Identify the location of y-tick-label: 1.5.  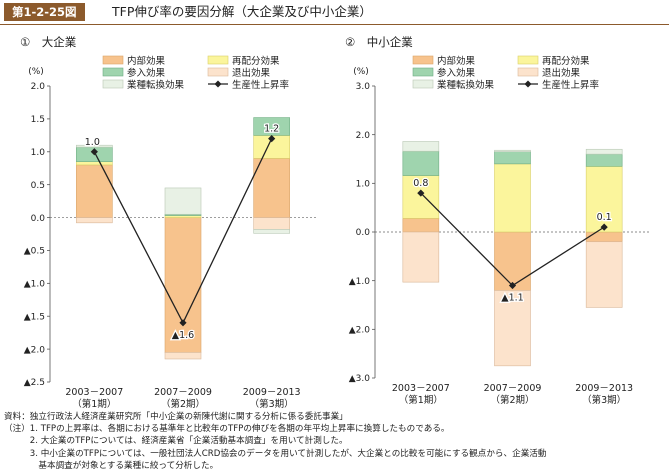
(38, 120).